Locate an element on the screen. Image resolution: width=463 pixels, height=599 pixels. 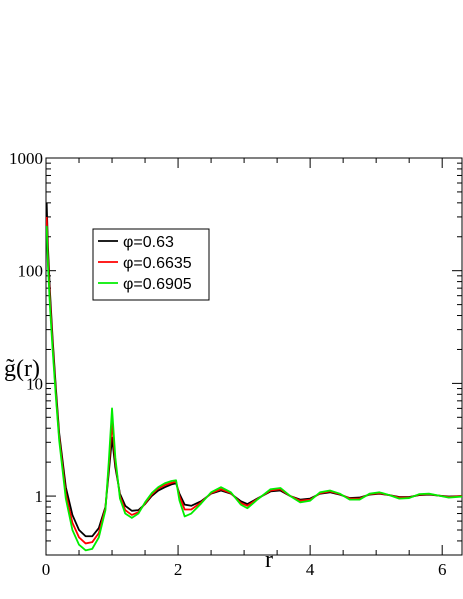
legend-label-2: φ=0.6635 is located at coordinates (157, 263).